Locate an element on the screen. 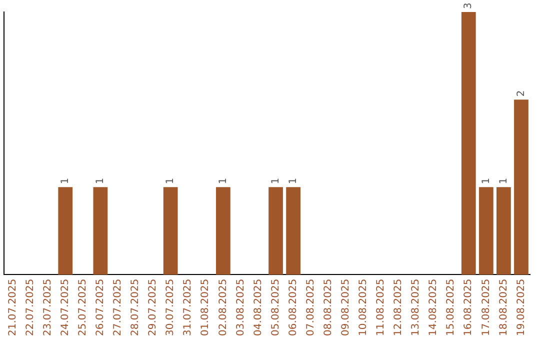  x-tick-label: 09.08.2025 is located at coordinates (346, 307).